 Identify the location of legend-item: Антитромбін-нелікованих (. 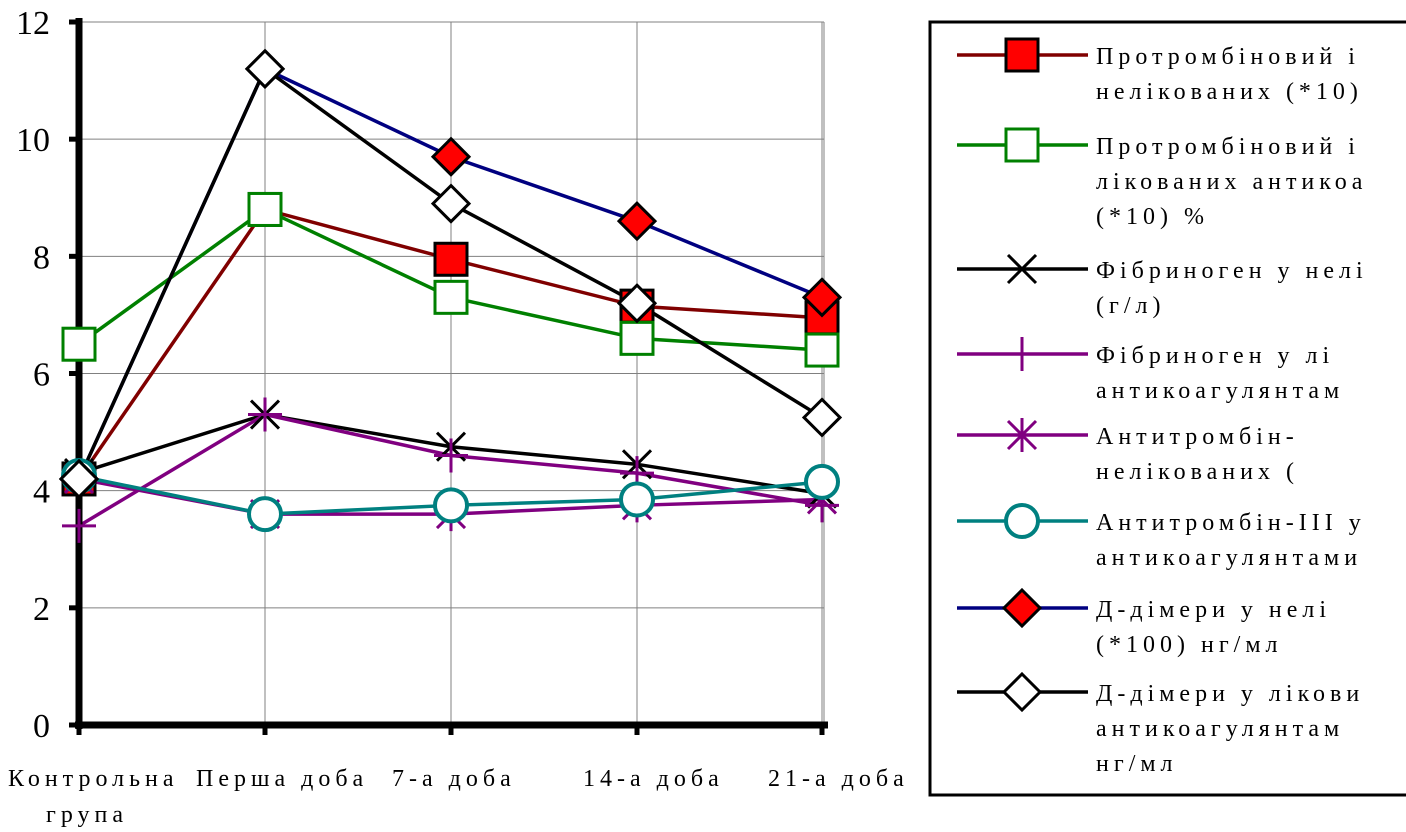
(1128, 451).